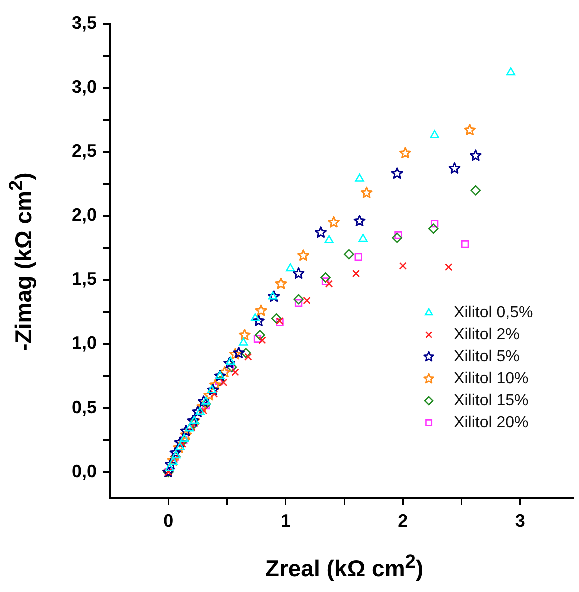 This screenshot has width=579, height=592. What do you see at coordinates (84, 279) in the screenshot?
I see `y-tick-label: 1,5` at bounding box center [84, 279].